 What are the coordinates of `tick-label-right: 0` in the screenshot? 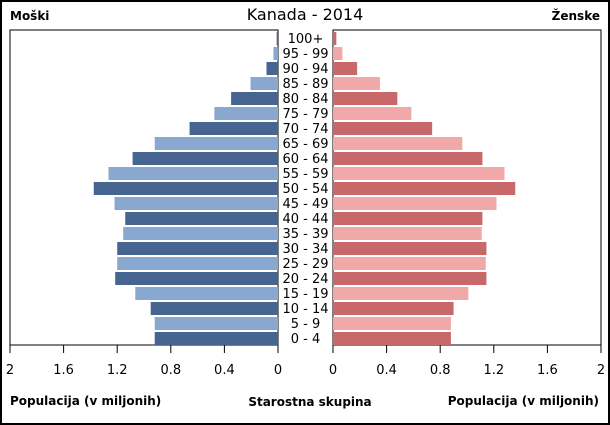 It's located at (333, 370).